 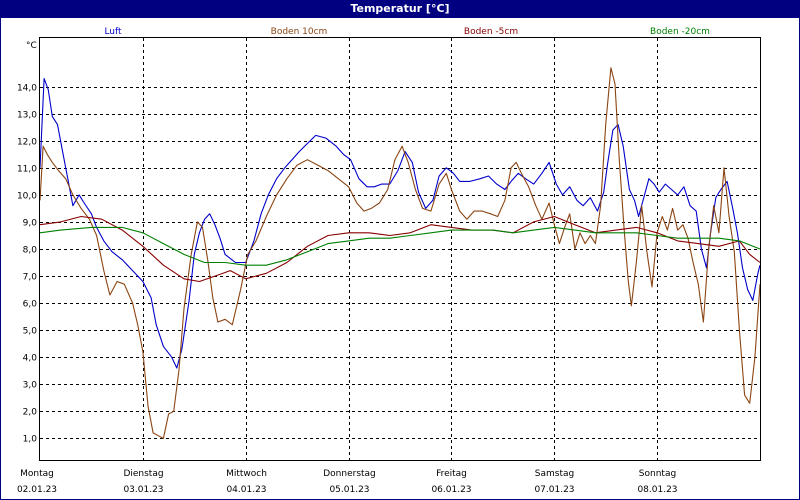 I want to click on chart-title: Temperatur [°C], so click(x=400, y=9).